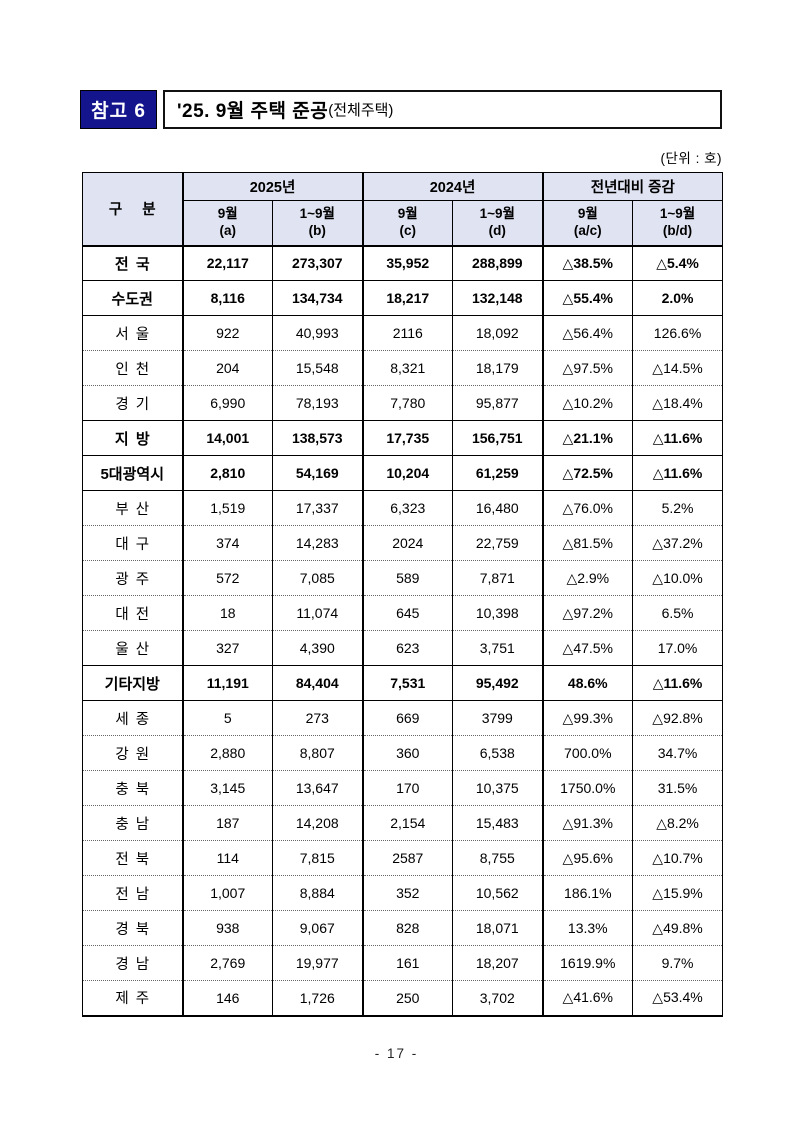 This screenshot has height=1121, width=793. Describe the element at coordinates (396, 1053) in the screenshot. I see `page-number: - 17 -` at that location.